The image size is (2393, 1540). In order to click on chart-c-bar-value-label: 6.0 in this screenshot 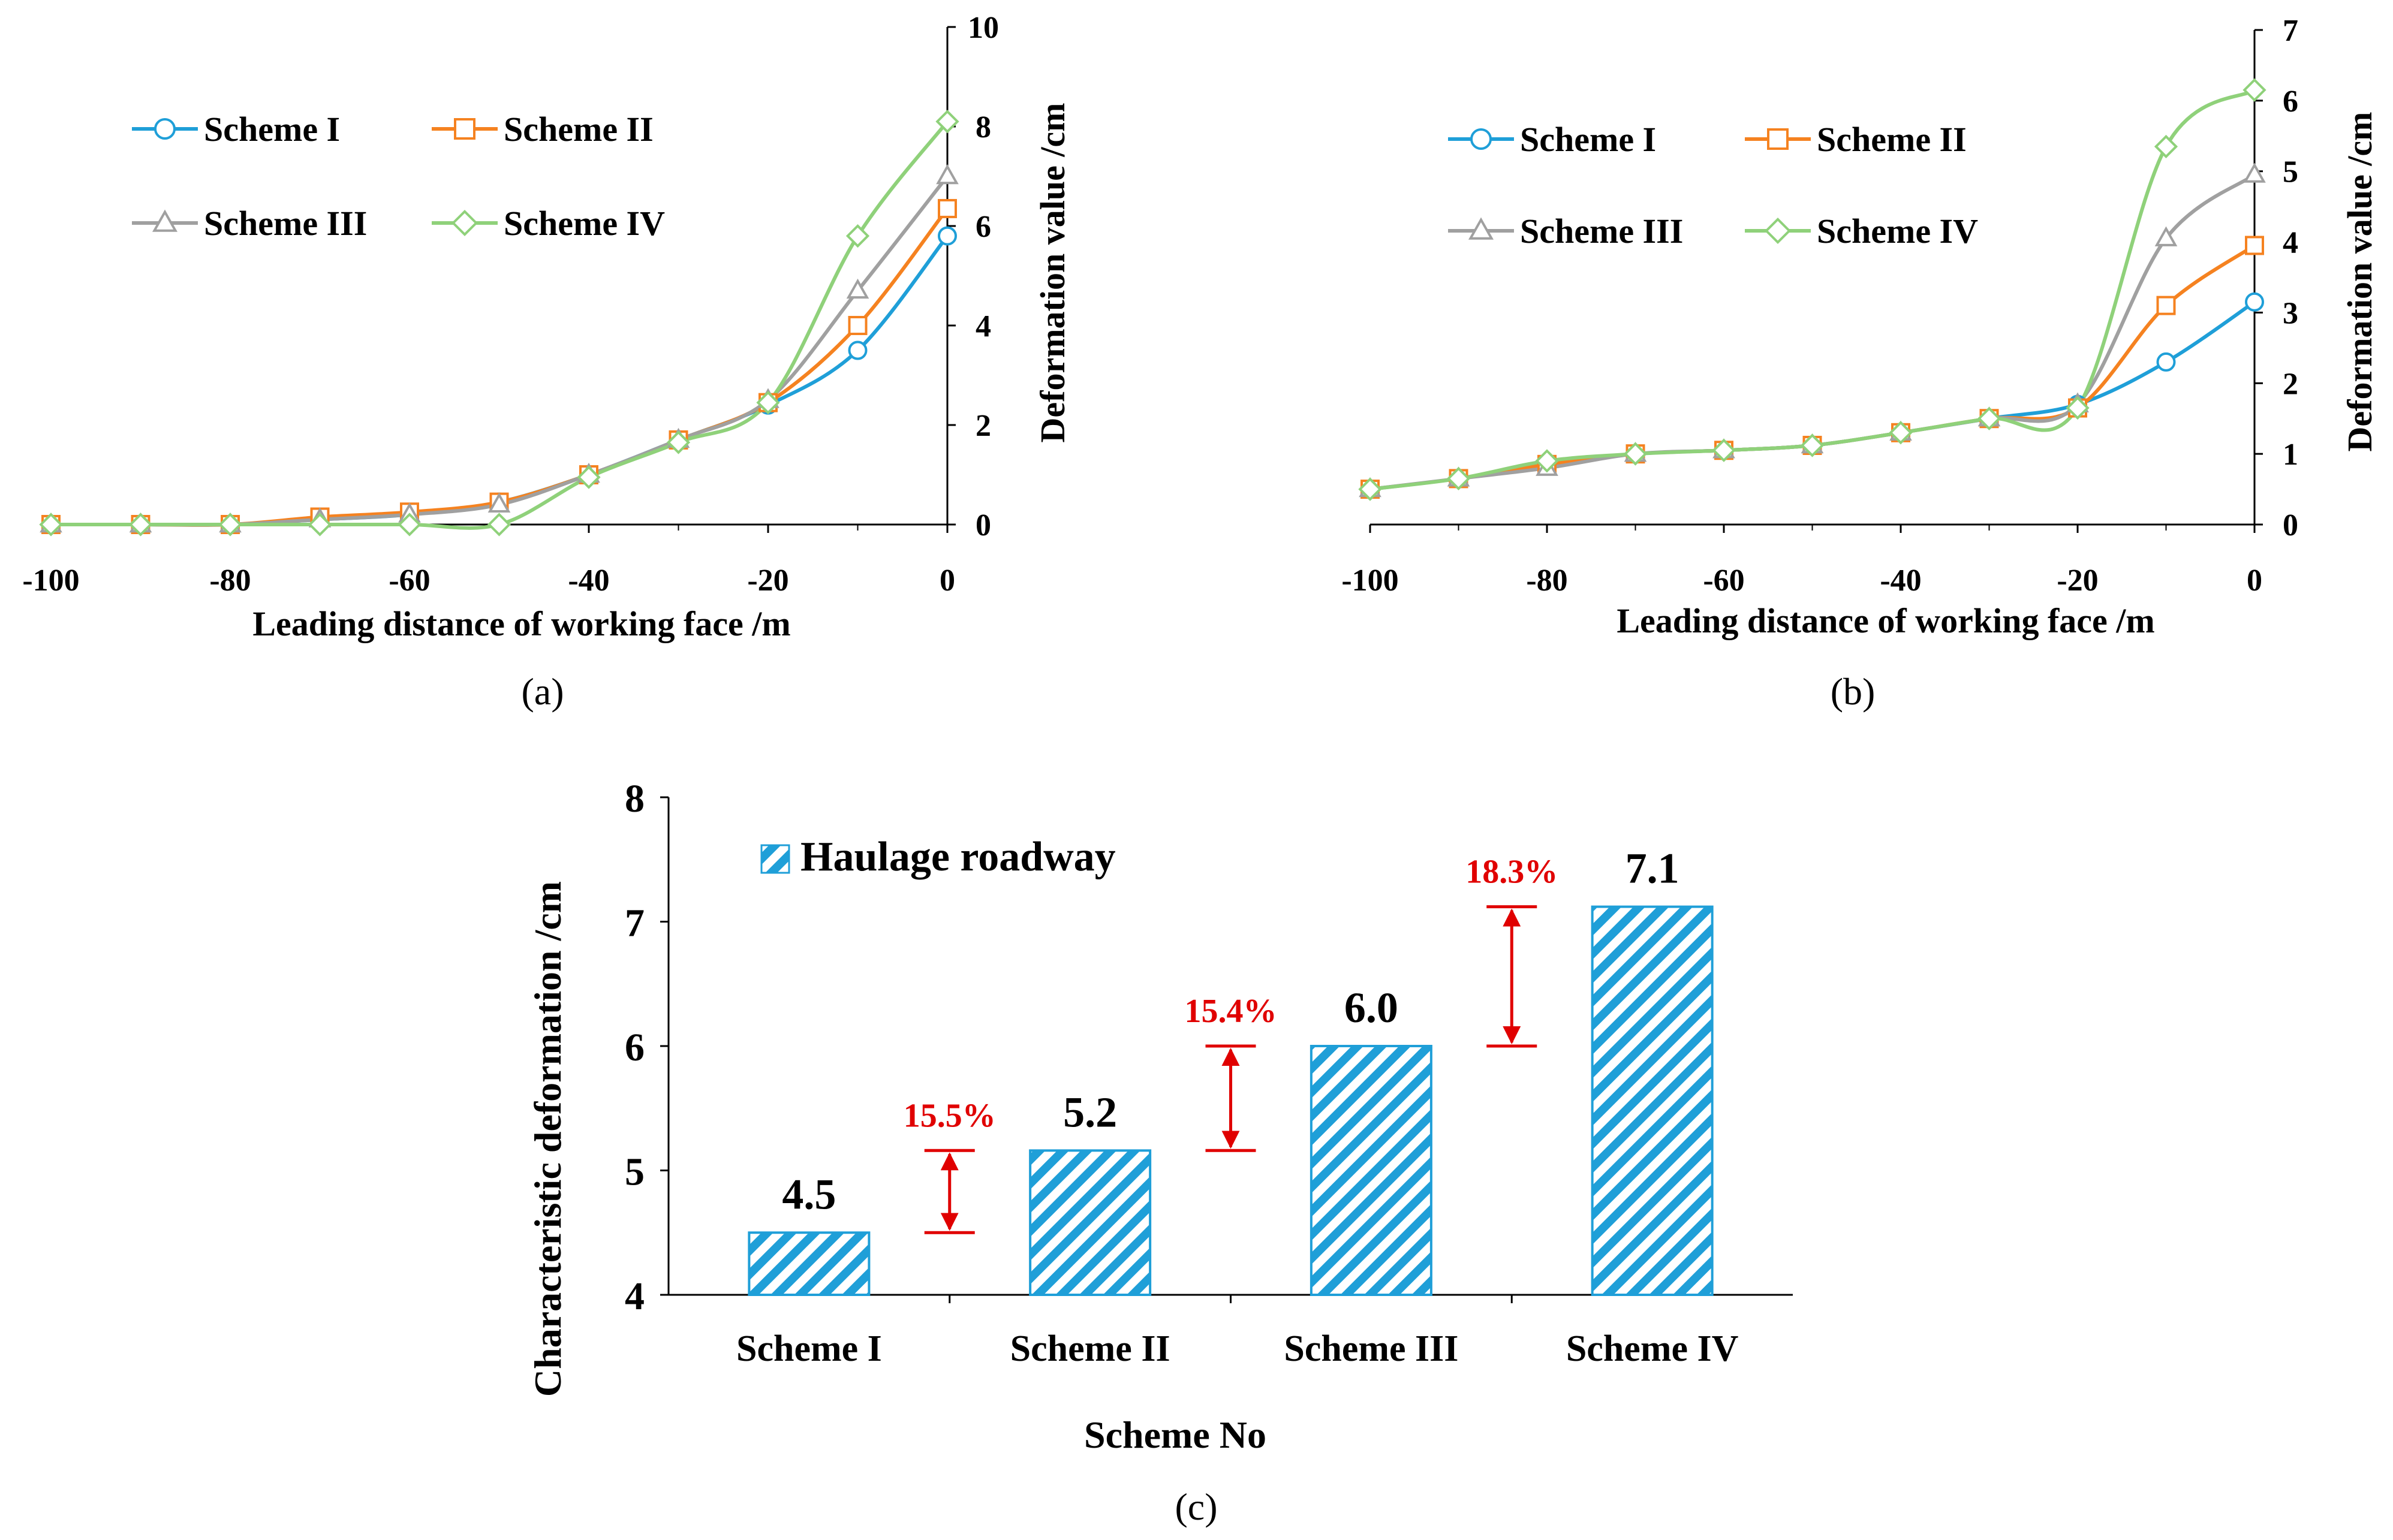, I will do `click(1371, 1008)`.